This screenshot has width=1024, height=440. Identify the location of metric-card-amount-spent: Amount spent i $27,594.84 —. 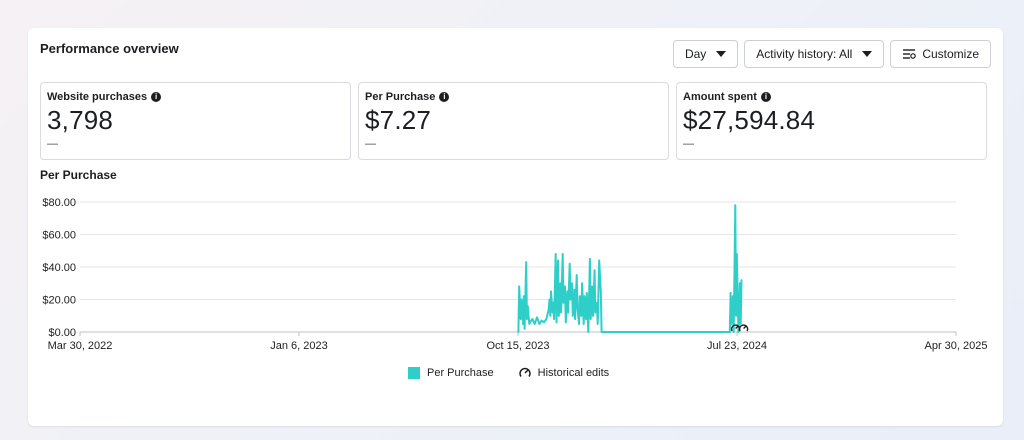
(831, 121).